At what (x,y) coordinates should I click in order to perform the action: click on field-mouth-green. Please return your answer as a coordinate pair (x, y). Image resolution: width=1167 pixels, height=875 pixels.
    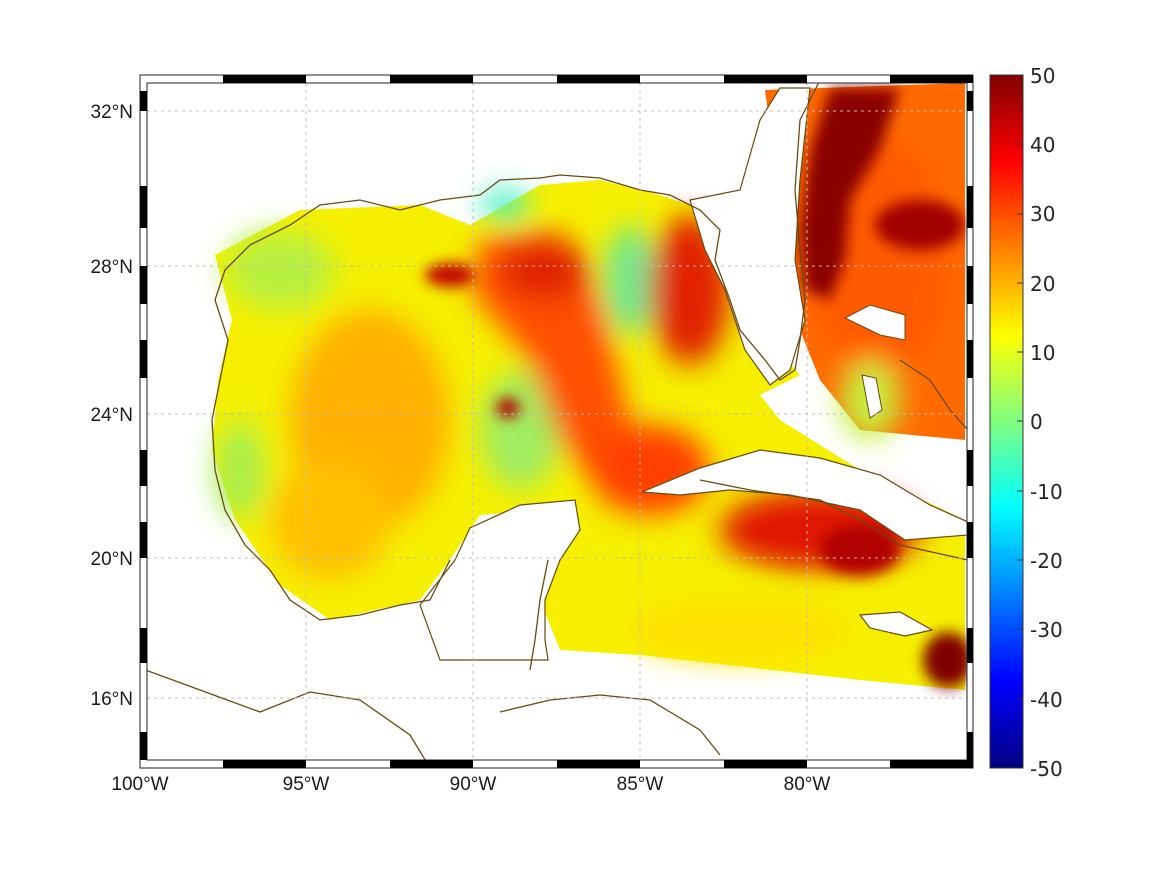
    Looking at the image, I should click on (505, 205).